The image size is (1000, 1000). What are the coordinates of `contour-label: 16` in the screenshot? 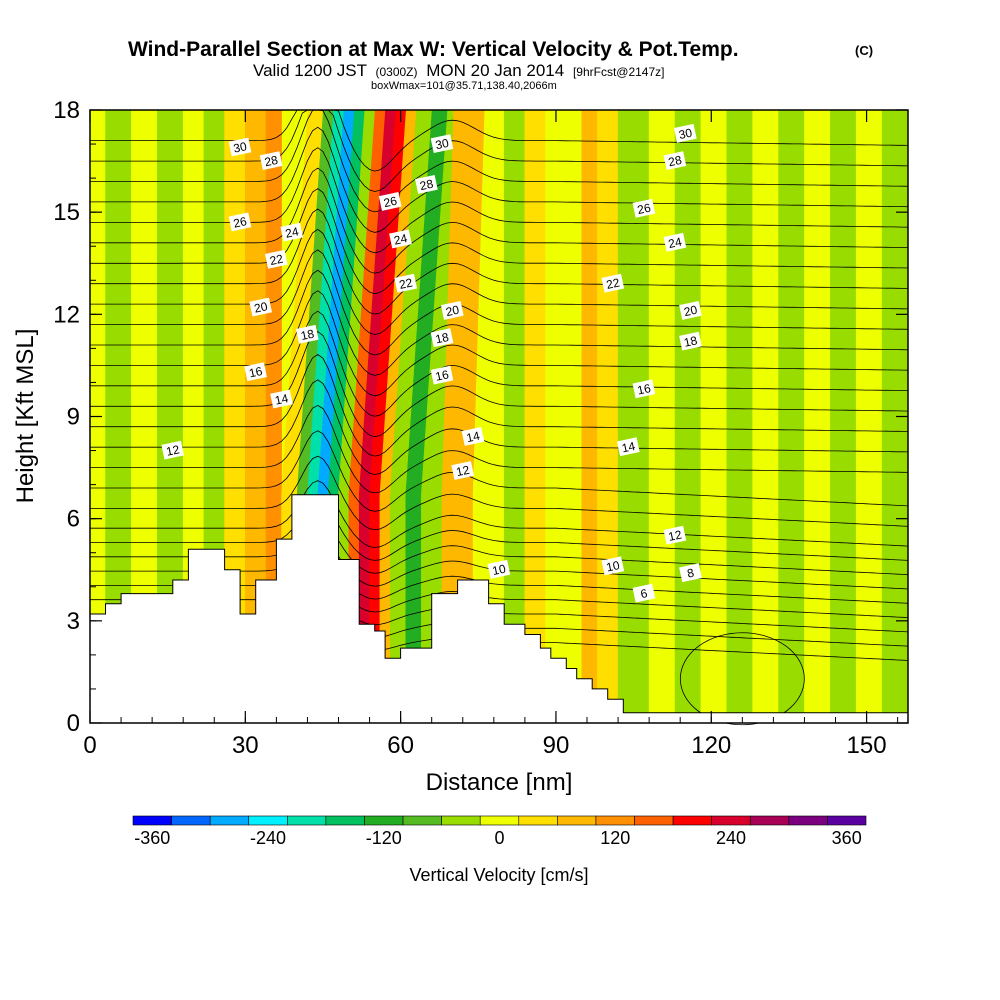 It's located at (255, 372).